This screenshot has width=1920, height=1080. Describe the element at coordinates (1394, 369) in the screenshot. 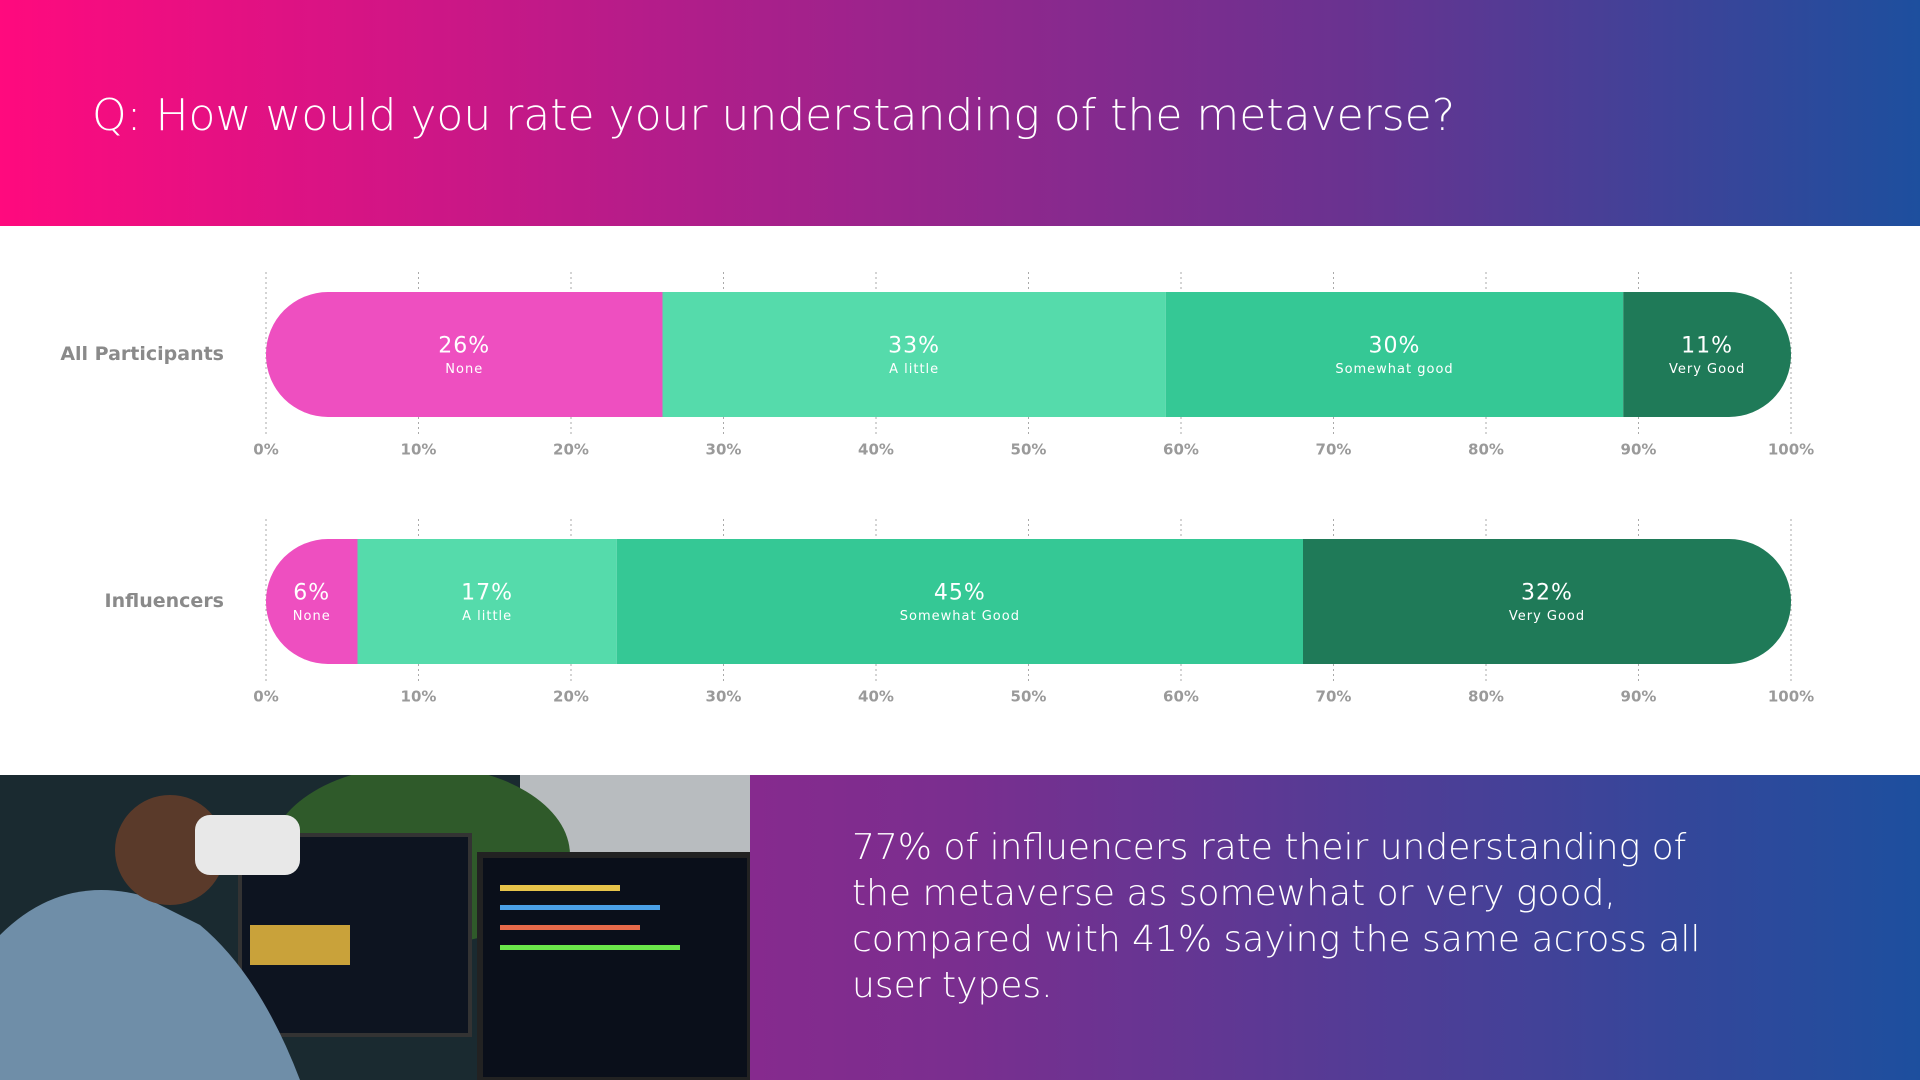

I see `segment-label: Somewhat good` at that location.